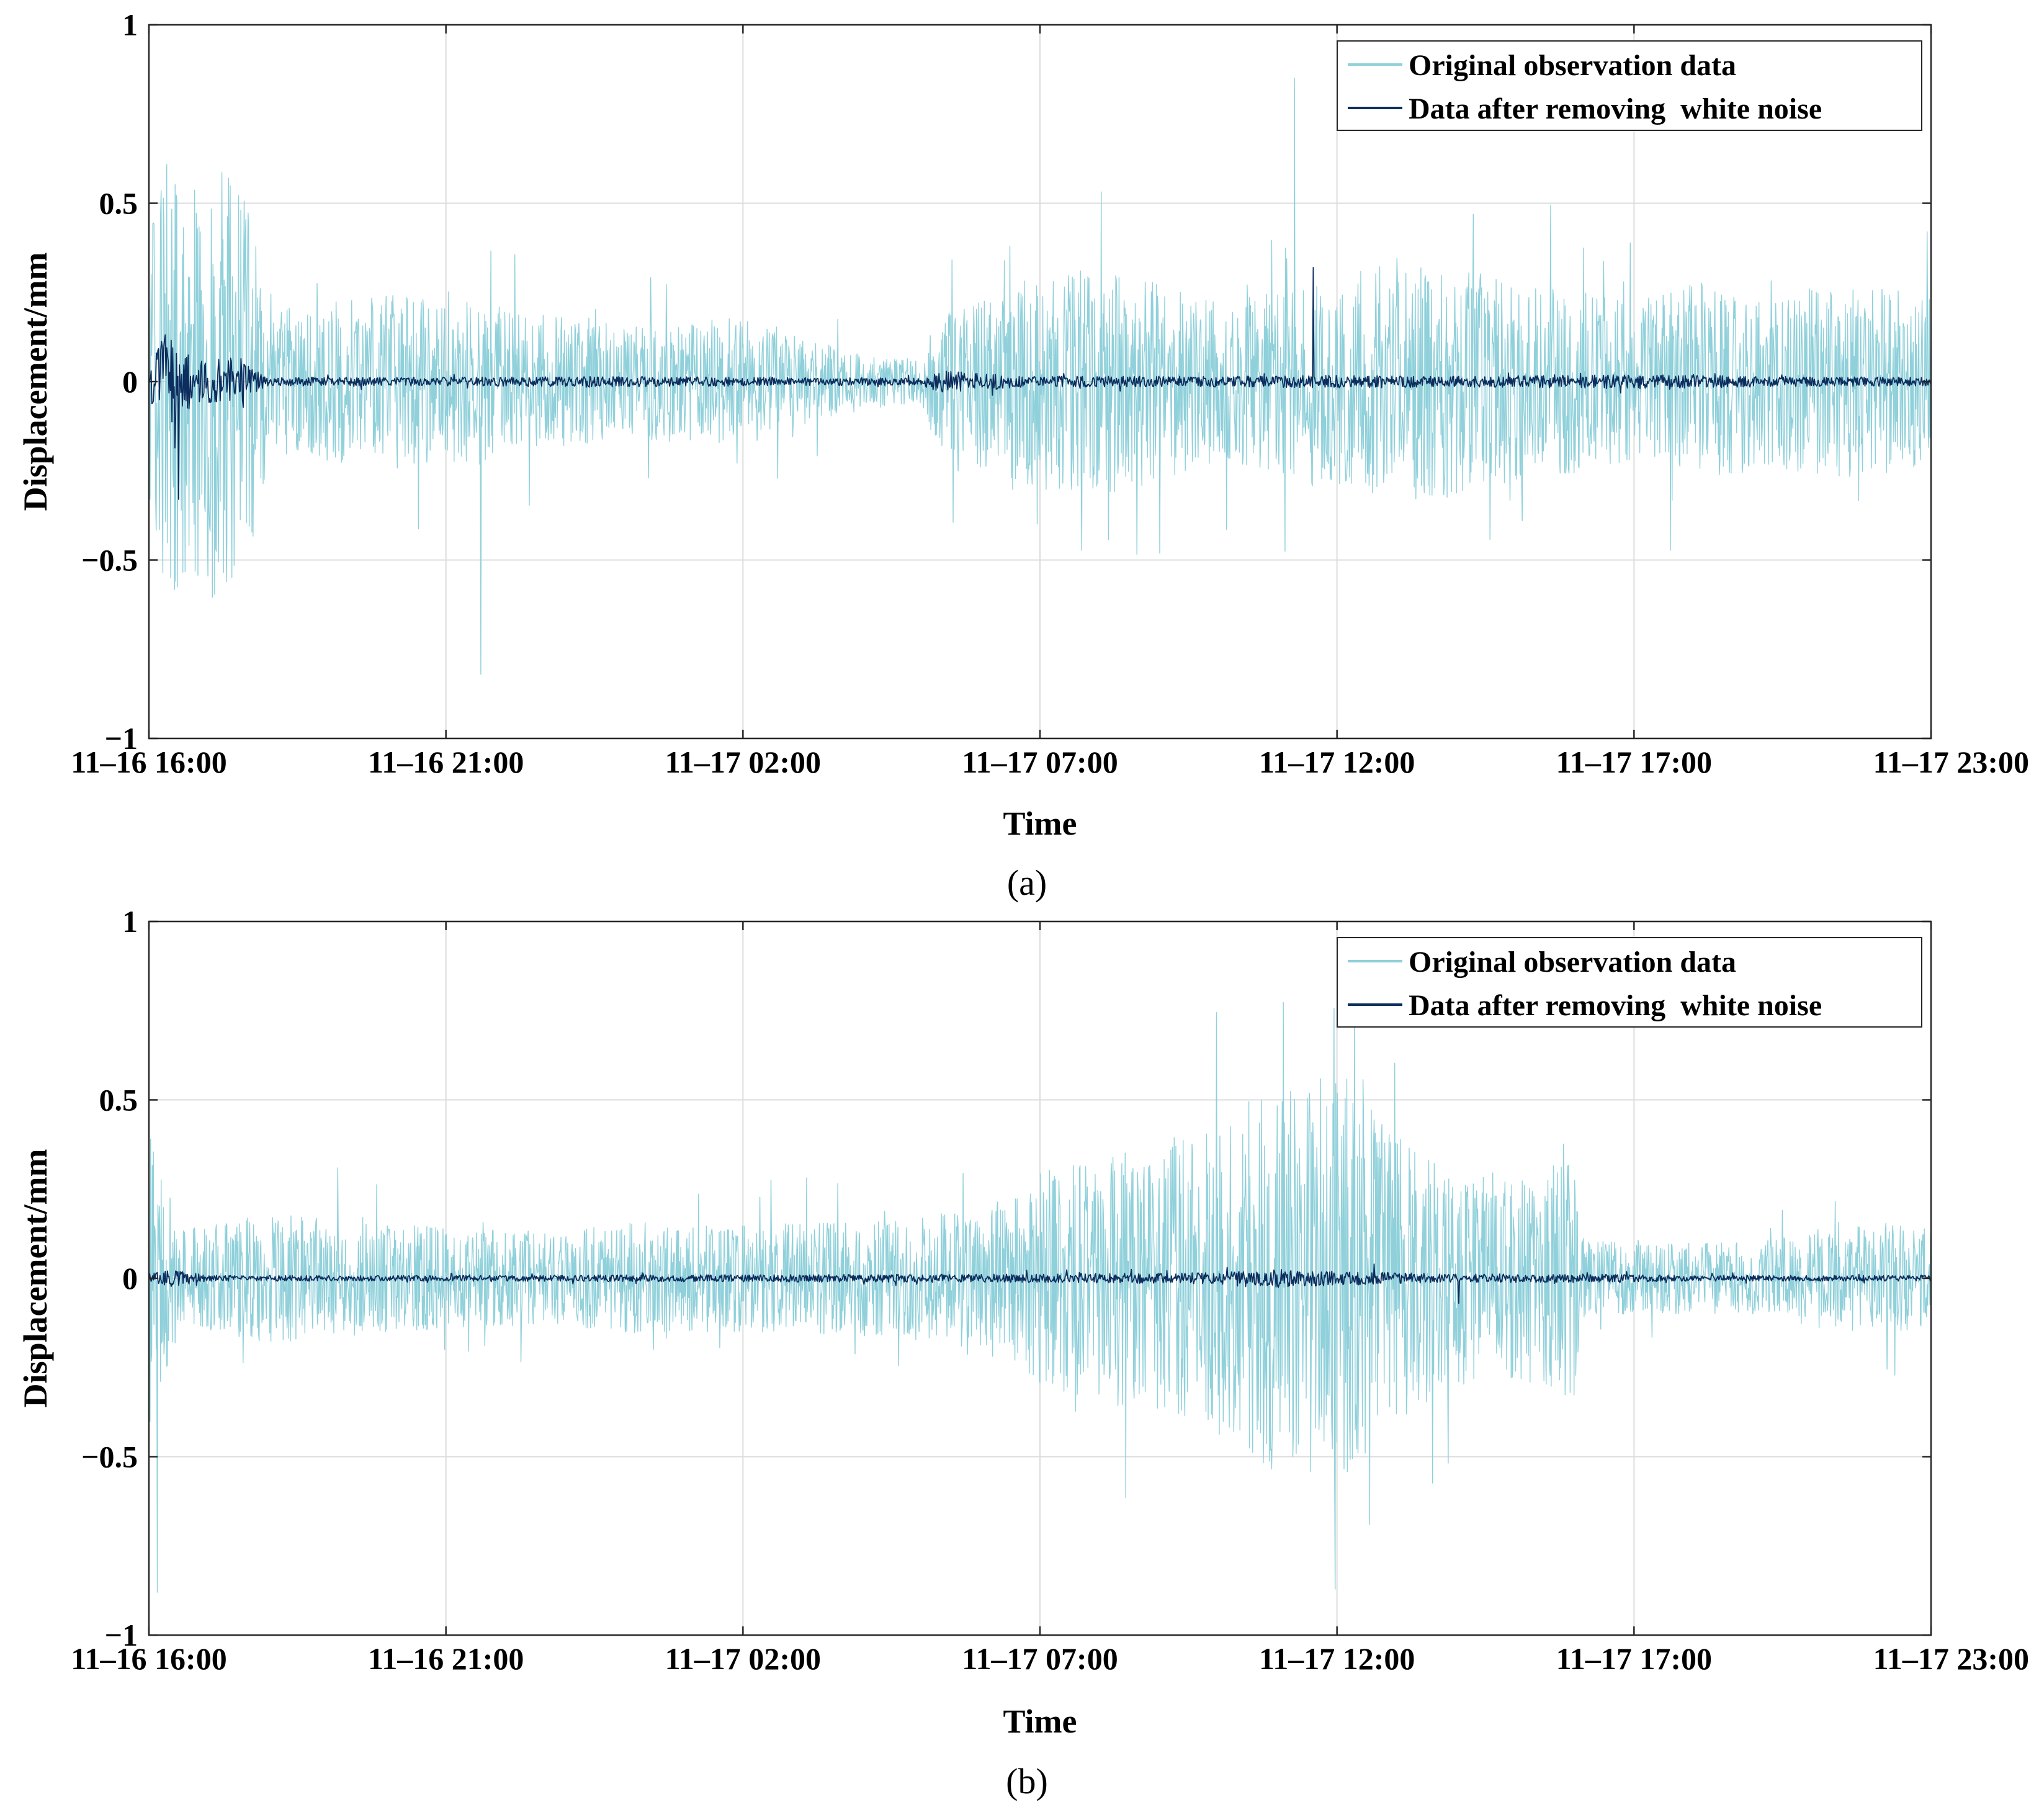  What do you see at coordinates (1027, 1781) in the screenshot?
I see `caption-b: (b)` at bounding box center [1027, 1781].